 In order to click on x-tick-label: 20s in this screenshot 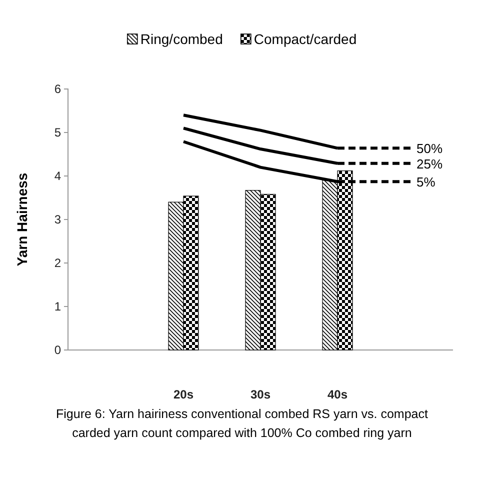, I will do `click(183, 395)`.